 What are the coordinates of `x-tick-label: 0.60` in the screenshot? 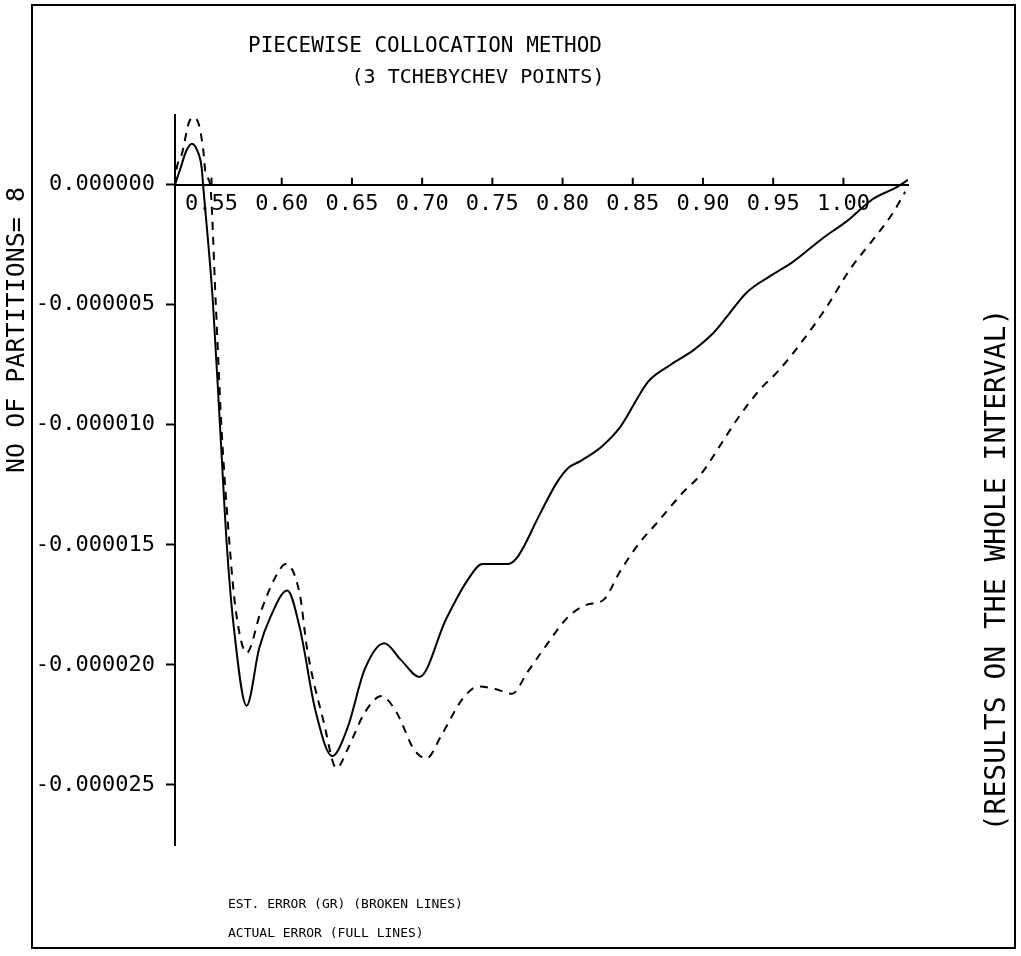 It's located at (282, 202).